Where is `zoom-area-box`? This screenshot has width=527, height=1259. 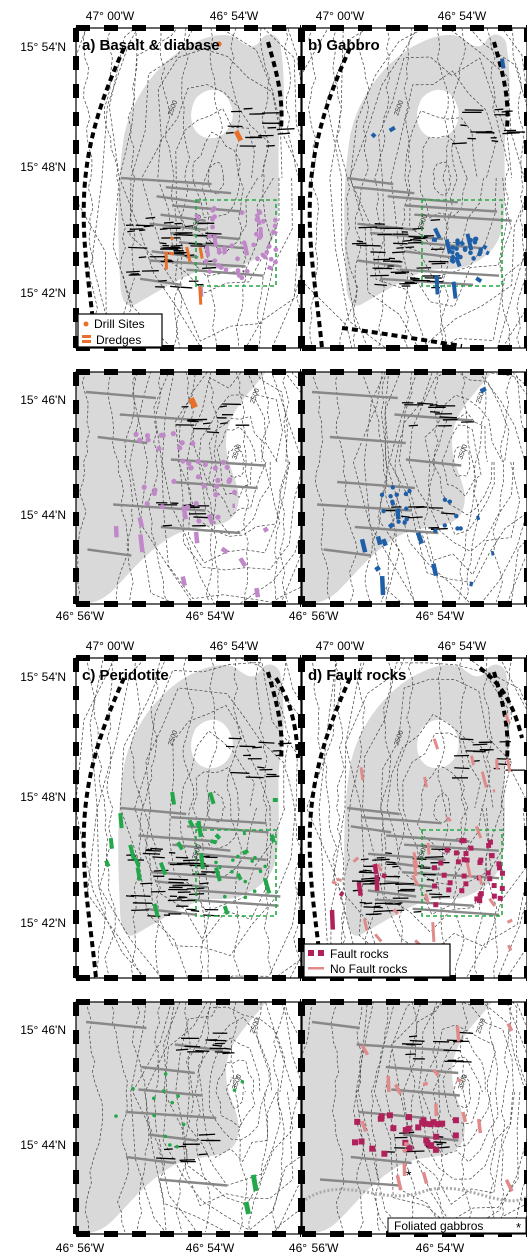
zoom-area-box is located at coordinates (236, 243).